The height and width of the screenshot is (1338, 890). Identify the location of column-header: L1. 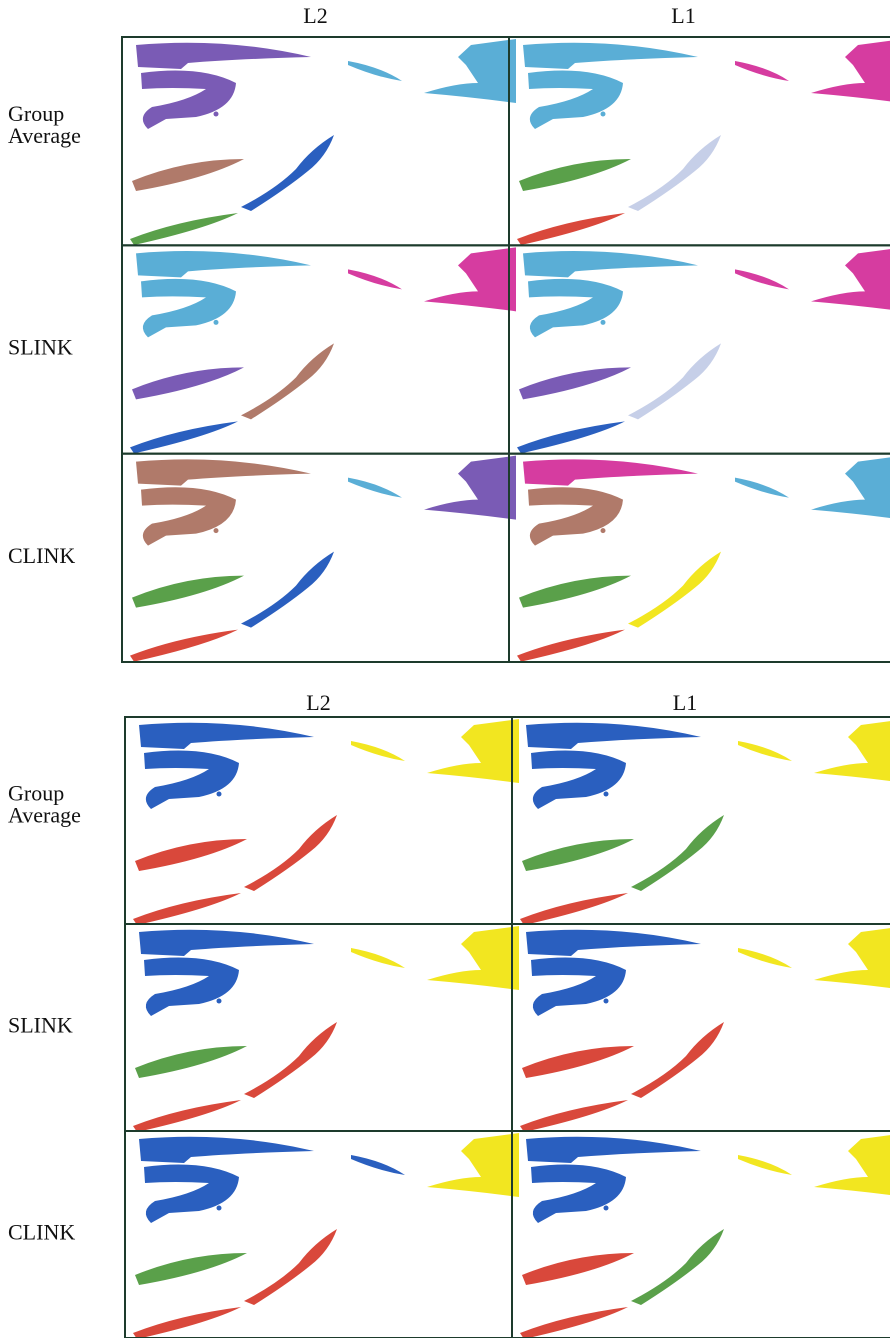
(683, 15).